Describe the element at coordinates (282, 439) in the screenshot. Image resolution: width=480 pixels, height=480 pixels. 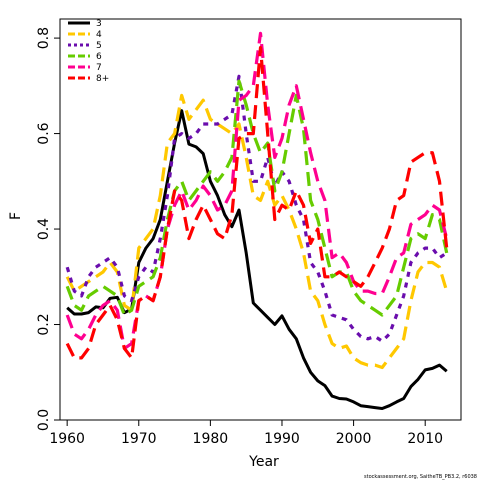
I see `x-tick-label: 1990` at that location.